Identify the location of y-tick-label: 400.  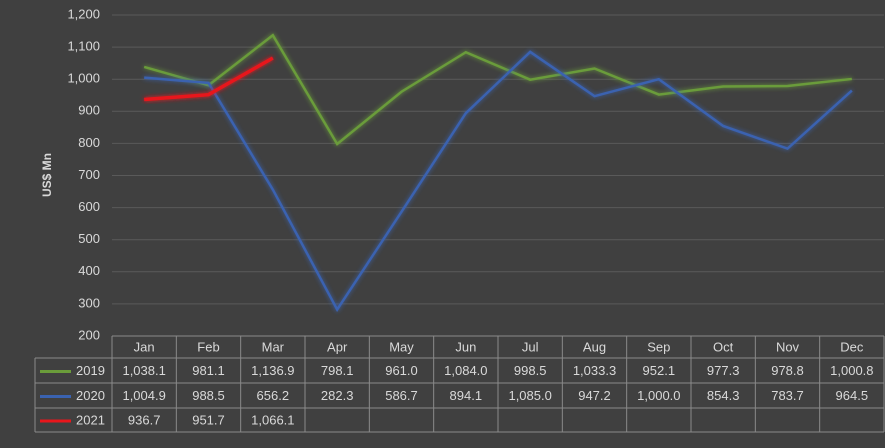
(89, 270).